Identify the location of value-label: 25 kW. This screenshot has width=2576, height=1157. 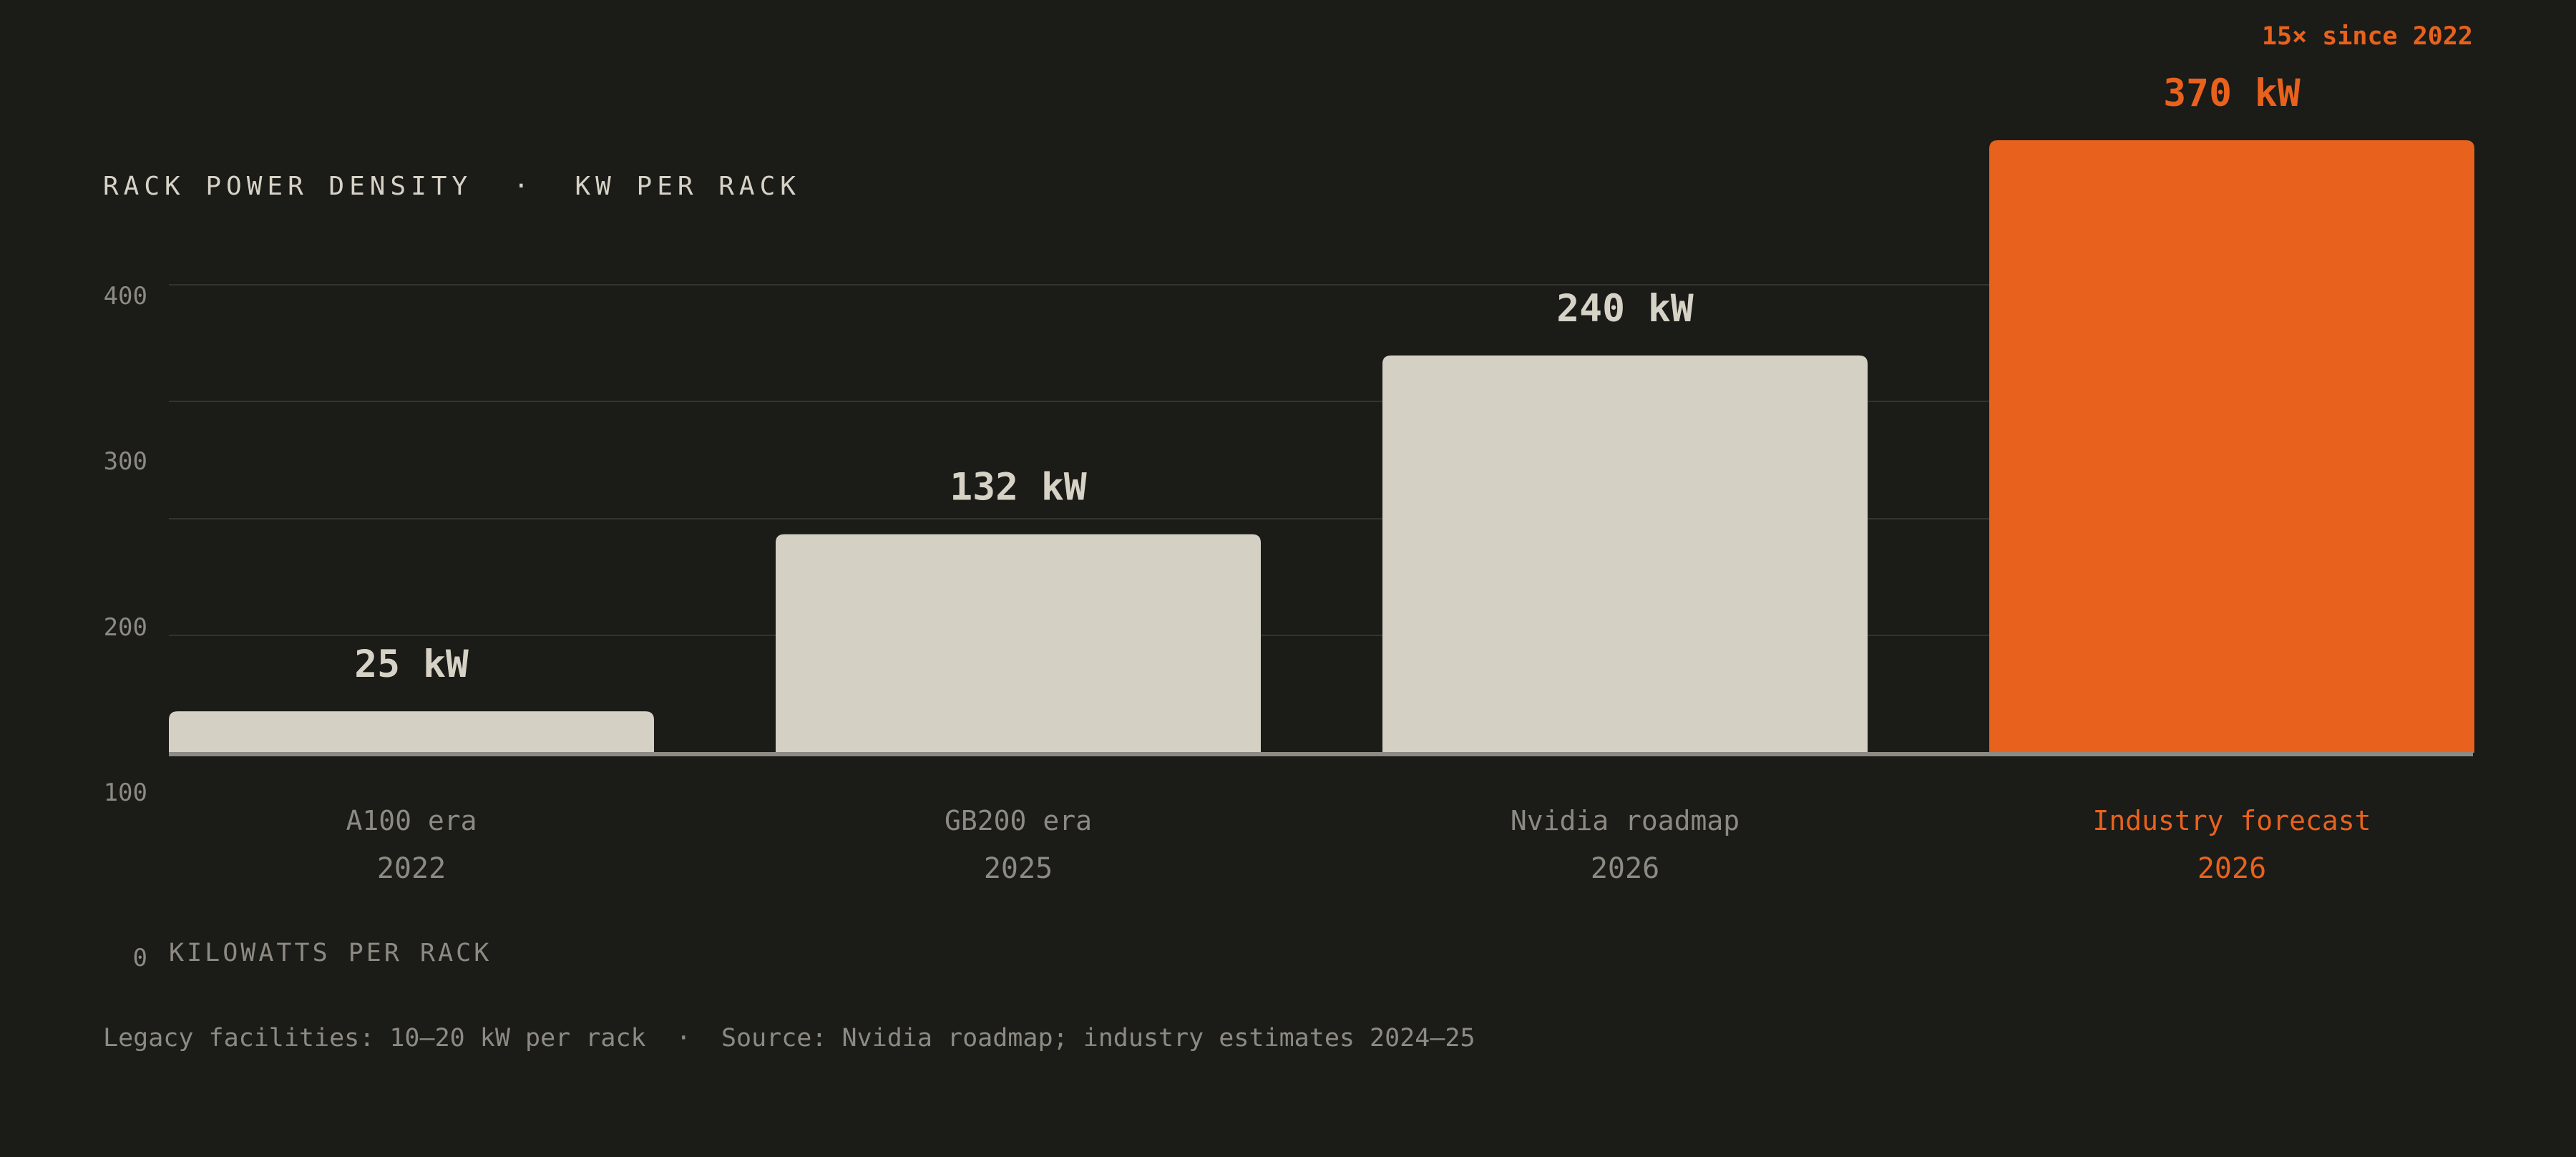
(411, 664).